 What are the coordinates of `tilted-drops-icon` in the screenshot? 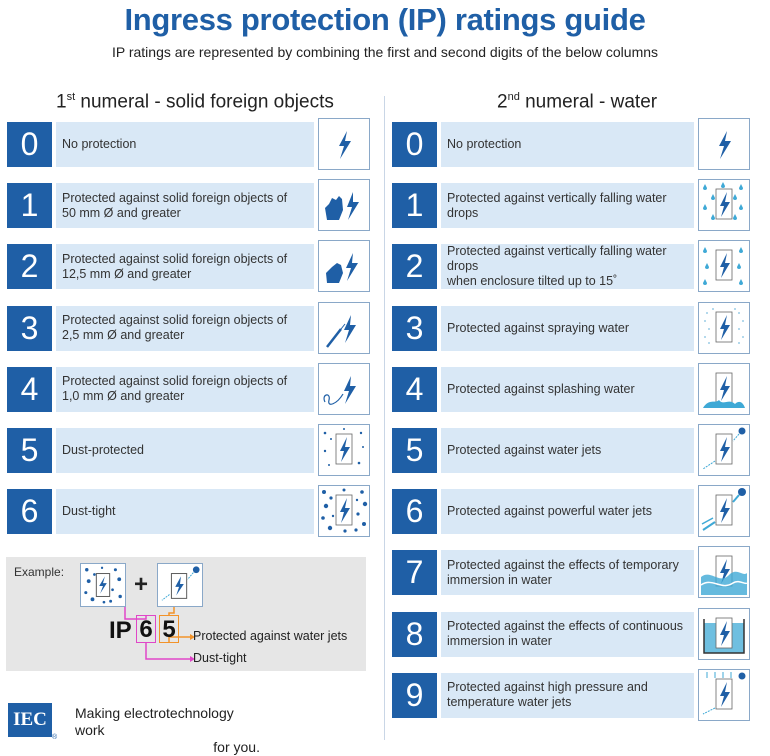 It's located at (724, 266).